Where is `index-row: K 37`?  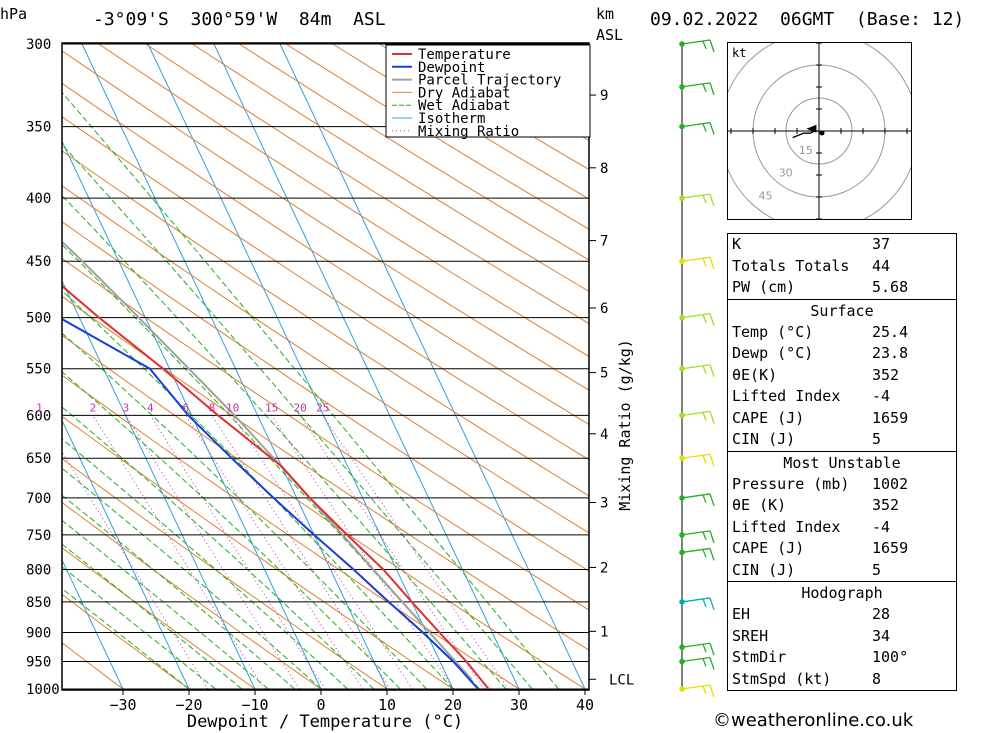
index-row: K 37 is located at coordinates (842, 245).